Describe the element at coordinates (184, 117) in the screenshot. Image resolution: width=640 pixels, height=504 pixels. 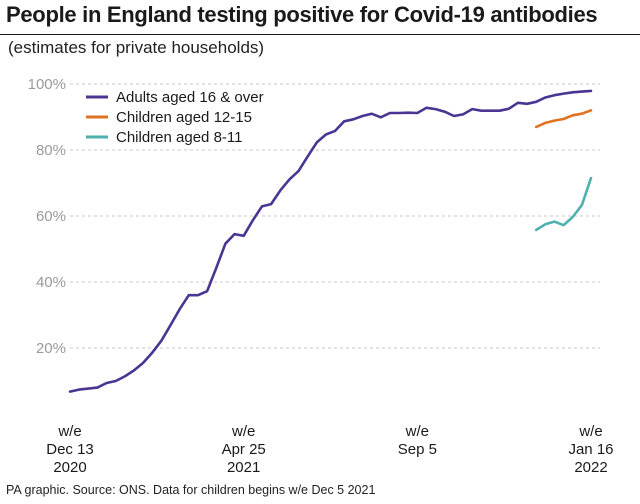
I see `legend-label: Children aged 12-15` at that location.